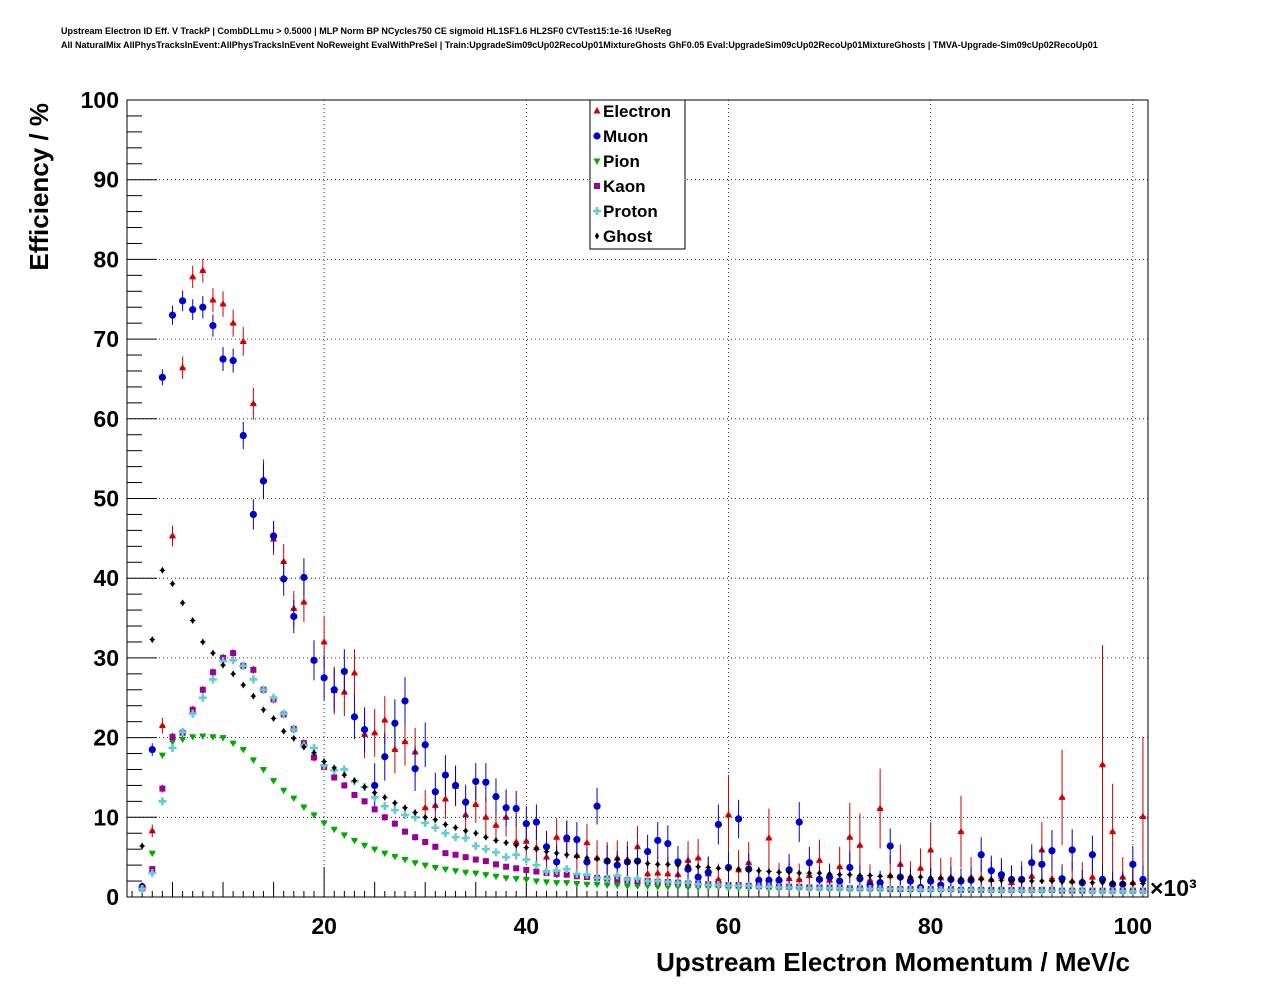  What do you see at coordinates (527, 926) in the screenshot?
I see `x-tick-label: 40` at bounding box center [527, 926].